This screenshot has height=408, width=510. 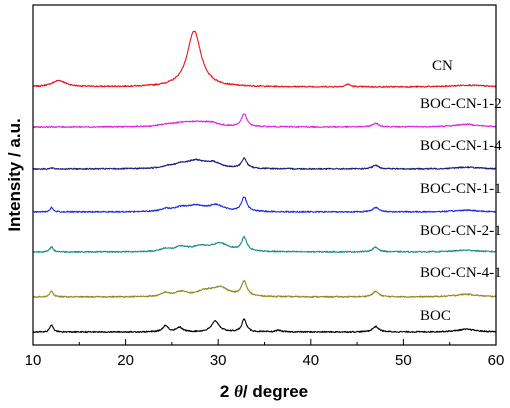 What do you see at coordinates (496, 360) in the screenshot?
I see `x-tick-label-60: 60` at bounding box center [496, 360].